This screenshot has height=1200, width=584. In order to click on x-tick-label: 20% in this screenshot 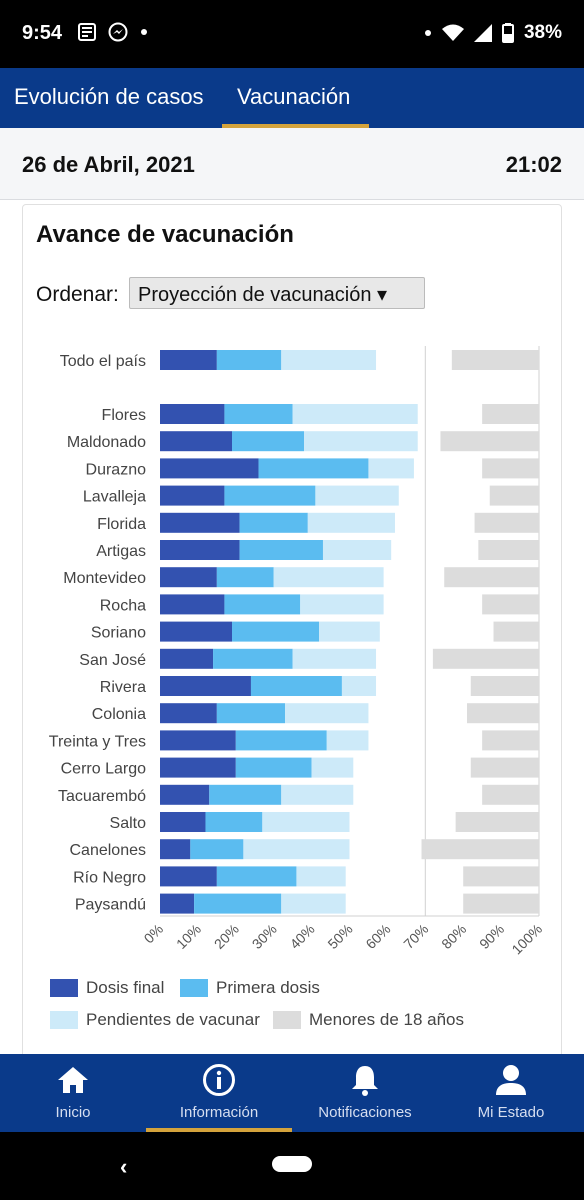, I will do `click(226, 936)`.